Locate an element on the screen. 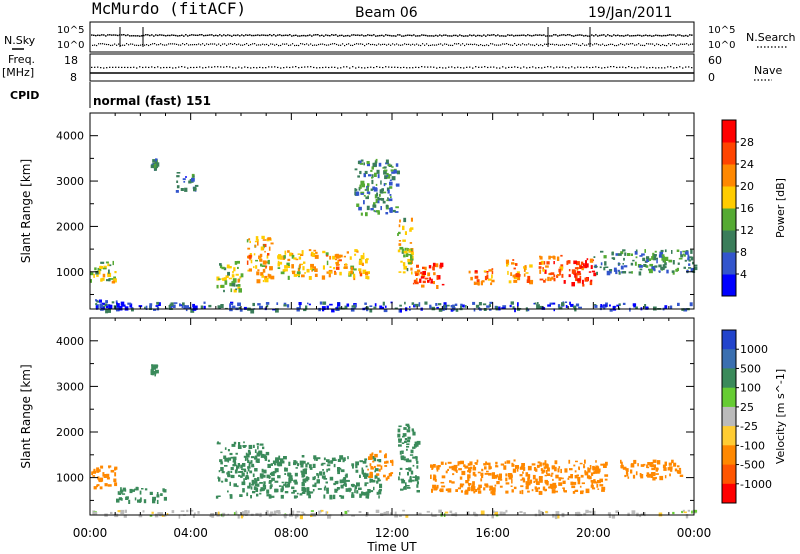 The image size is (800, 554). velocity-colorbar-tick-label: -500 is located at coordinates (752, 465).